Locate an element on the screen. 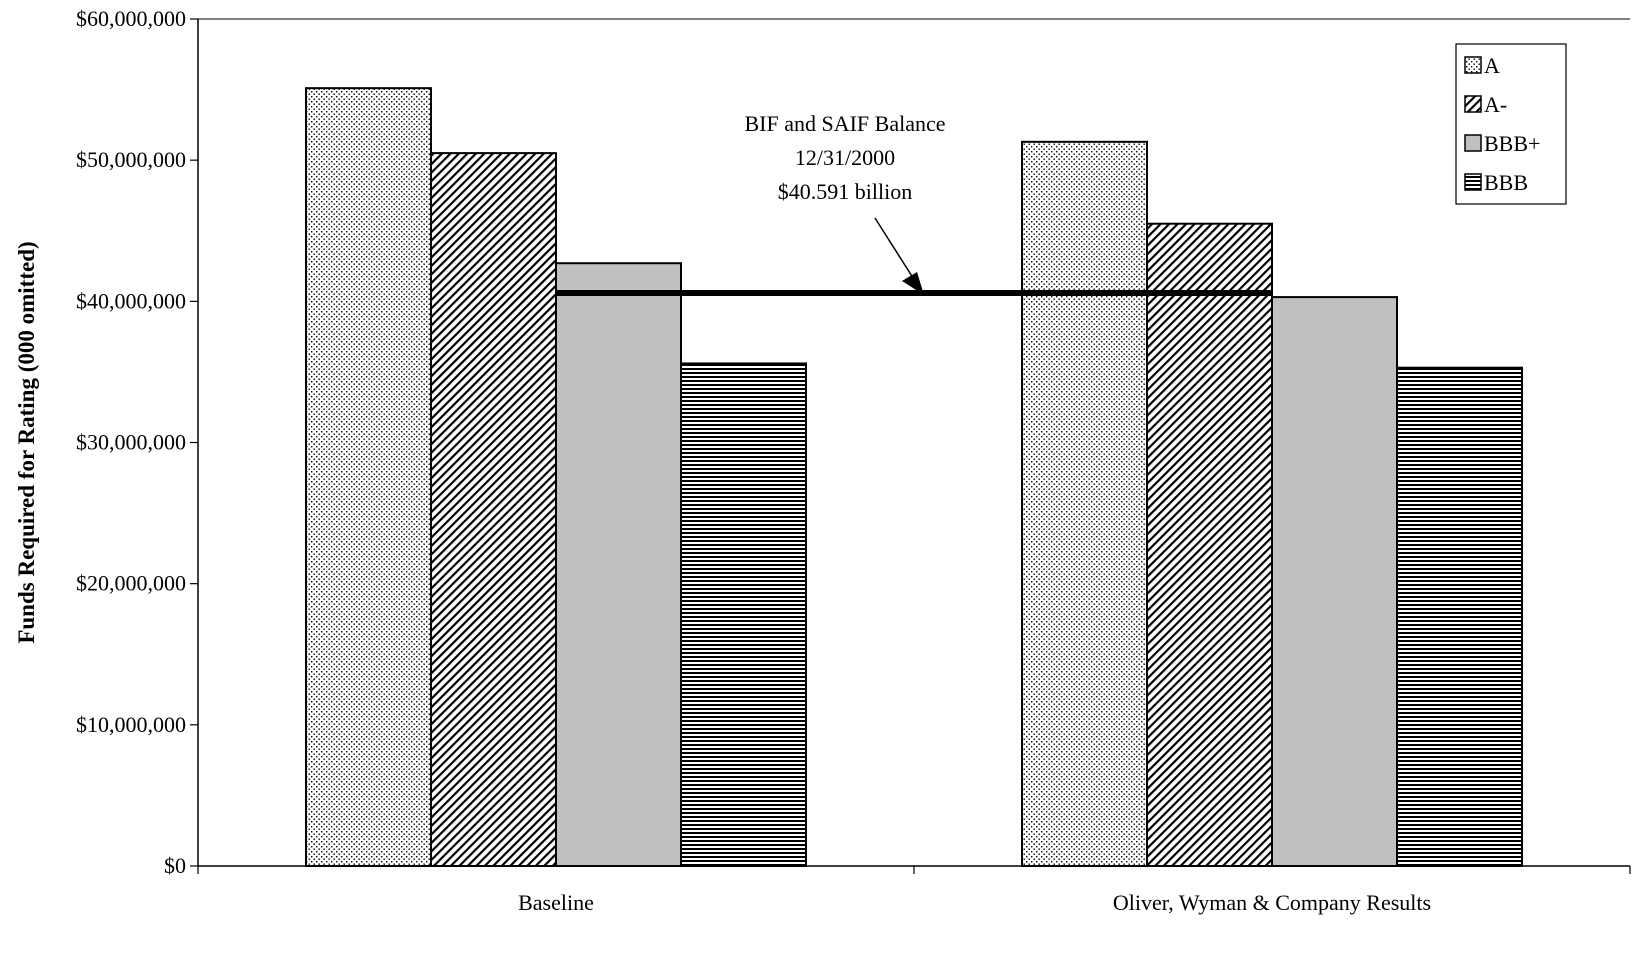  bar-a--2 is located at coordinates (1209, 545).